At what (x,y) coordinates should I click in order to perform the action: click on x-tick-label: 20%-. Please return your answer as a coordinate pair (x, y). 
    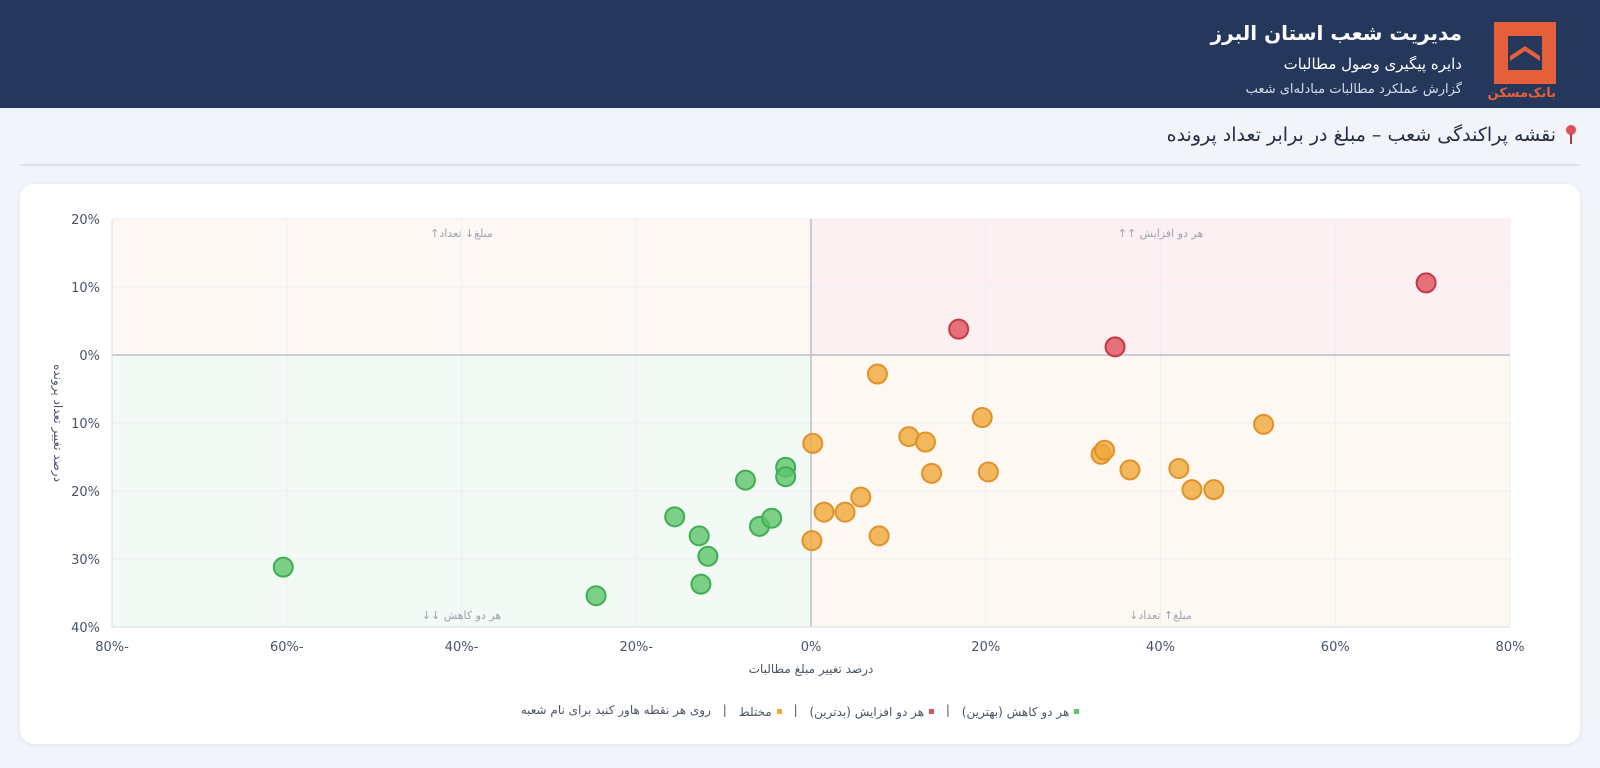
    Looking at the image, I should click on (636, 647).